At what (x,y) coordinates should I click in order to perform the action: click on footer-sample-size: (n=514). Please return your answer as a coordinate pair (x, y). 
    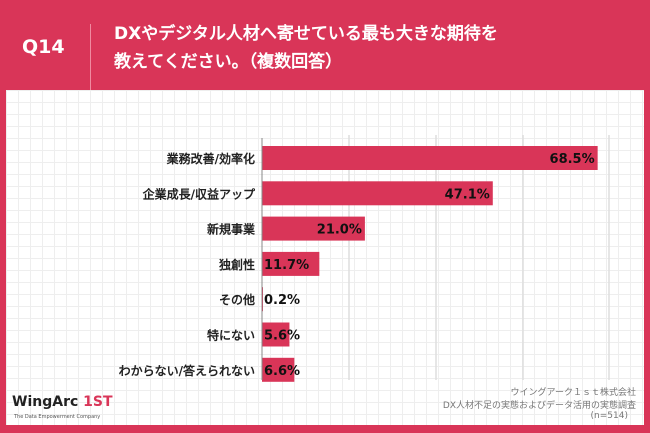
    Looking at the image, I should click on (609, 416).